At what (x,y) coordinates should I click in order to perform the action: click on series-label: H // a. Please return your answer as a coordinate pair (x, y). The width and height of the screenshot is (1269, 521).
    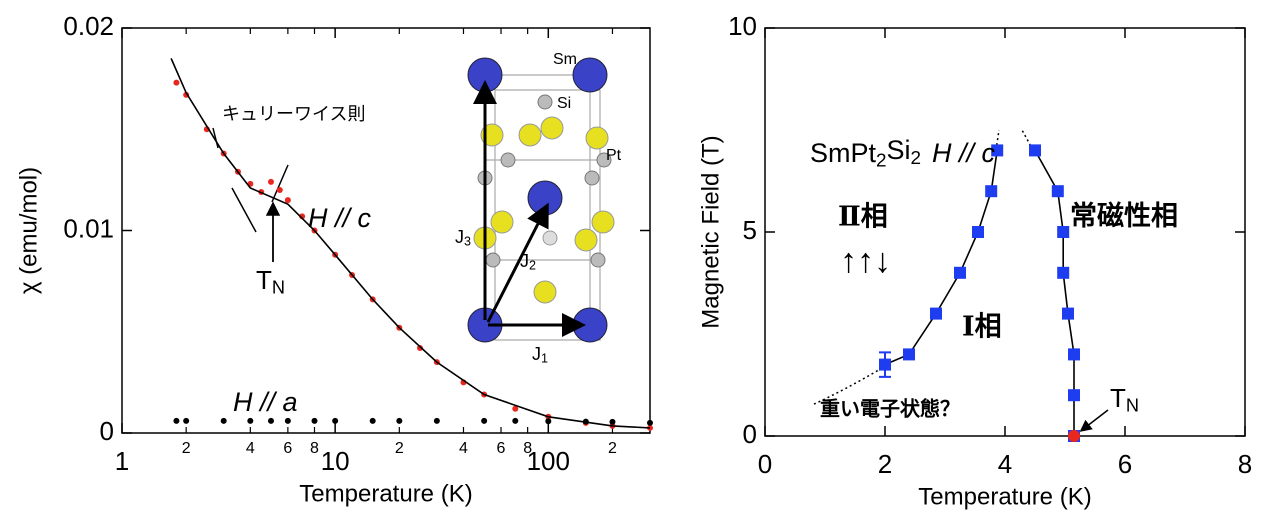
    Looking at the image, I should click on (265, 402).